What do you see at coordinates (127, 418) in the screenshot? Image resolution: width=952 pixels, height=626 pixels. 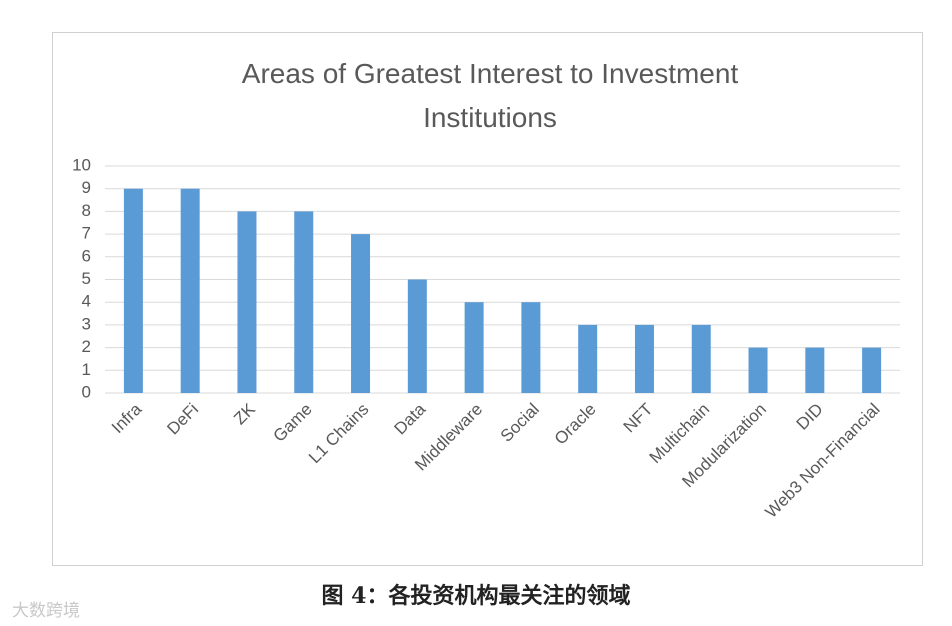 I see `x-tick-label: Infra` at bounding box center [127, 418].